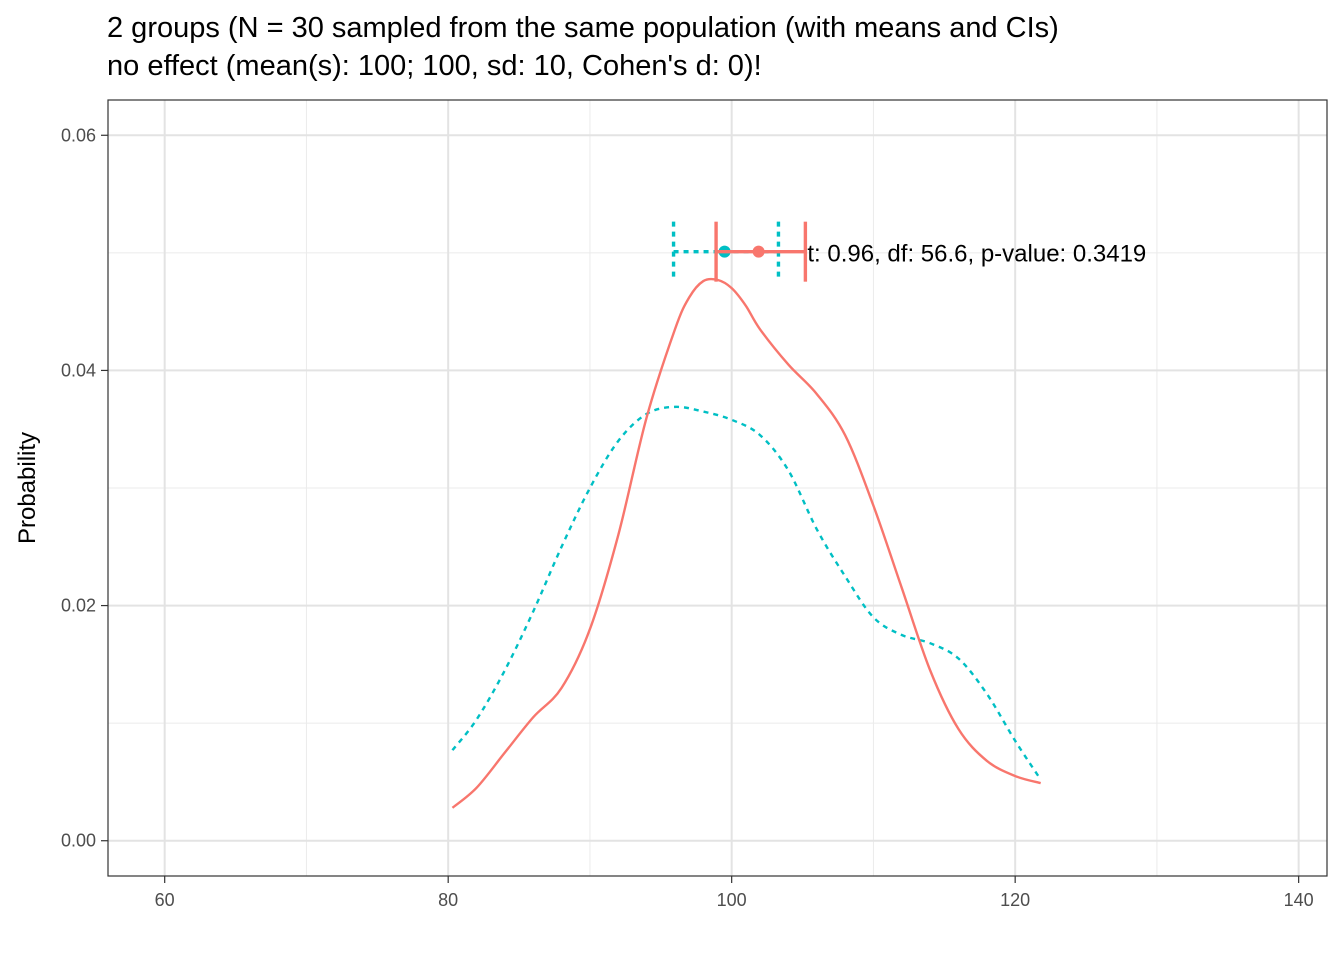 The height and width of the screenshot is (960, 1344). What do you see at coordinates (78, 606) in the screenshot?
I see `y-tick-label: 0.02` at bounding box center [78, 606].